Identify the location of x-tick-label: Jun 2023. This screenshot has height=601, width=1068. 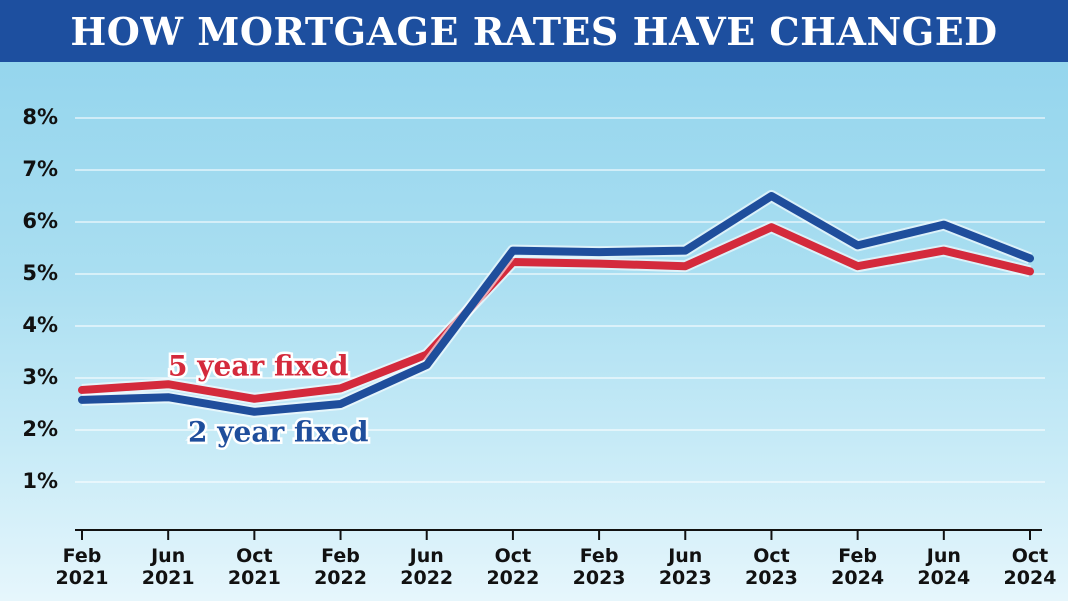
(685, 567).